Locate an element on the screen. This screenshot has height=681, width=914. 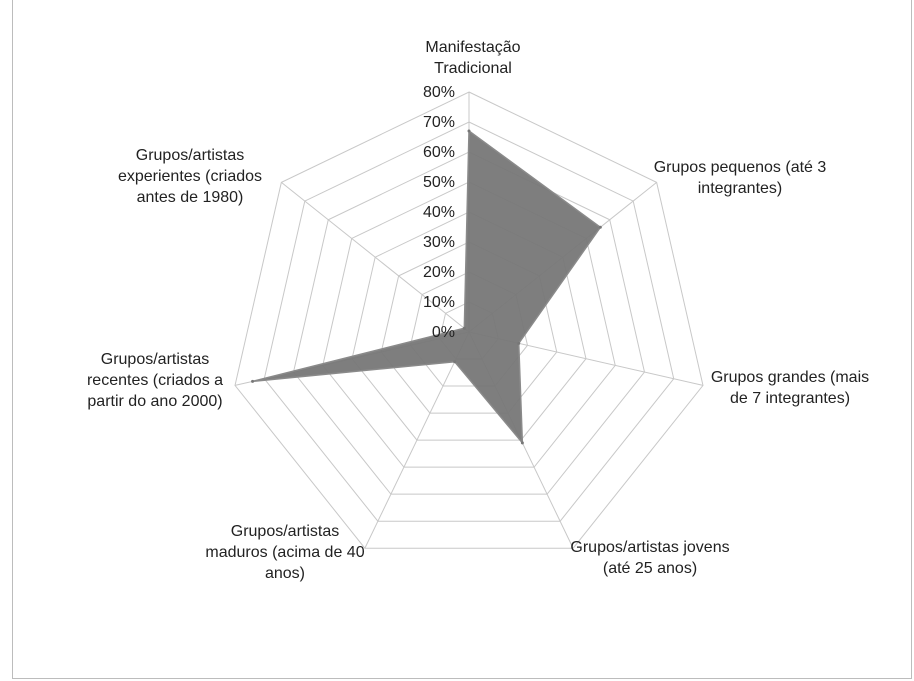
category-label: Grupos/artistas maduros (acima de 40 anos) is located at coordinates (284, 552).